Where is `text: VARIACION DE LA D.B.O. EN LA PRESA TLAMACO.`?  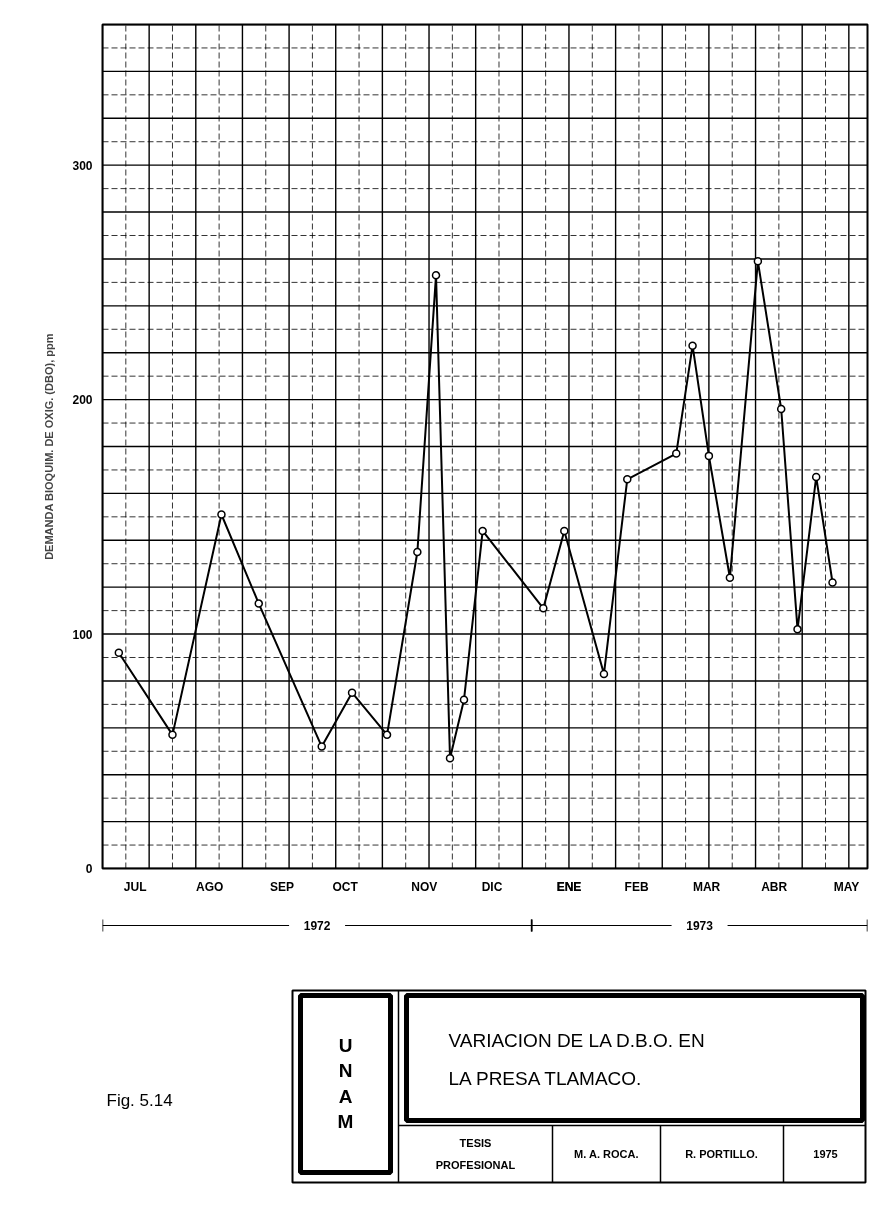
text: VARIACION DE LA D.B.O. EN LA PRESA TLAMACO. is located at coordinates (576, 1059).